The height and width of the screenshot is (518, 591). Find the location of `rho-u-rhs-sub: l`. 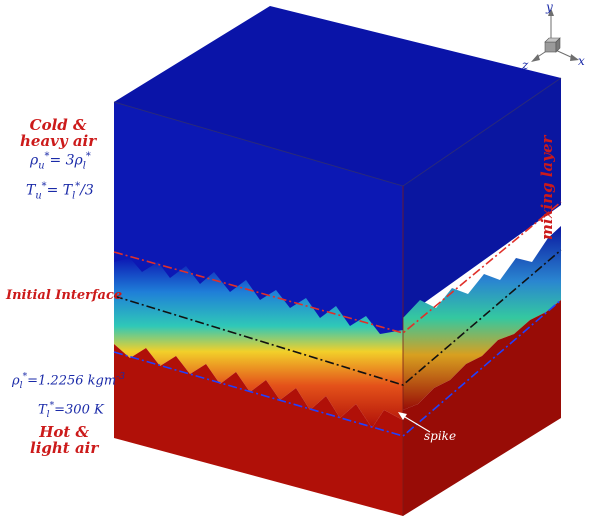

rho-u-rhs-sub: l is located at coordinates (84, 166).